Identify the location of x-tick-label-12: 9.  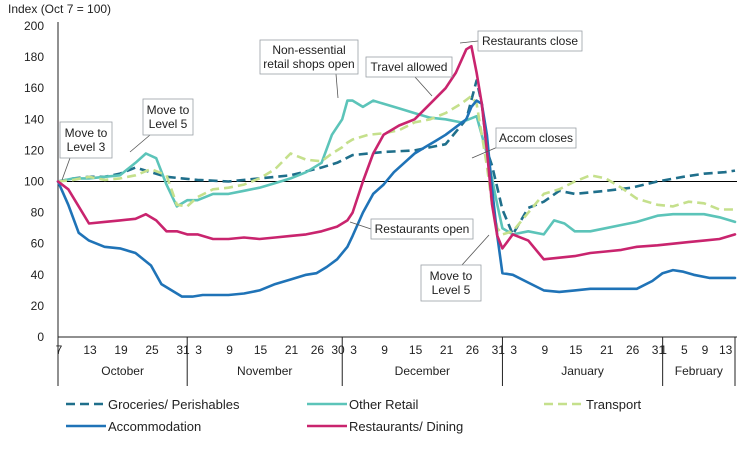
(384, 350).